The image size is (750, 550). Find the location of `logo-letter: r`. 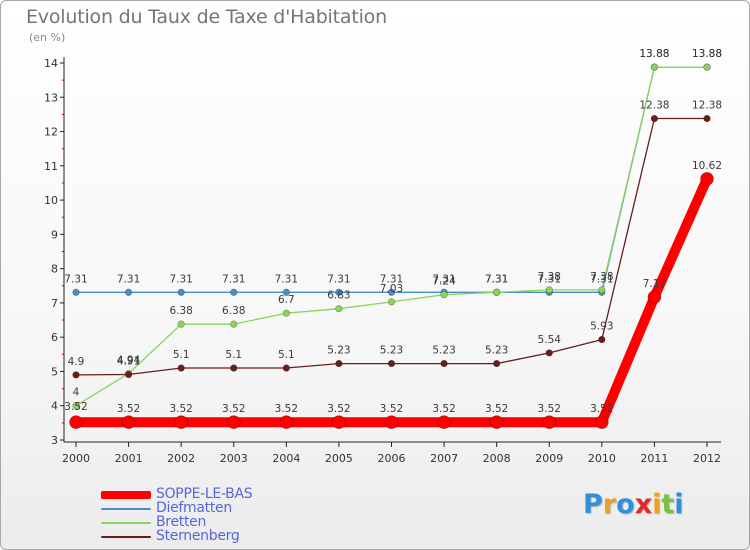

logo-letter: r is located at coordinates (609, 504).